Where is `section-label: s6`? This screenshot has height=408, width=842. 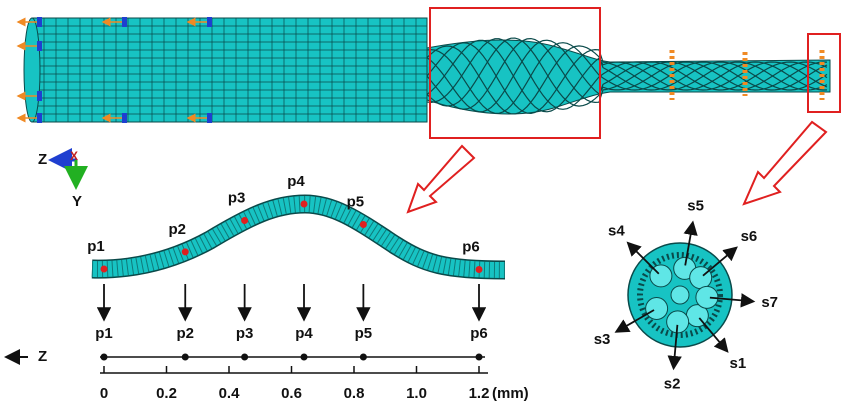 section-label: s6 is located at coordinates (749, 236).